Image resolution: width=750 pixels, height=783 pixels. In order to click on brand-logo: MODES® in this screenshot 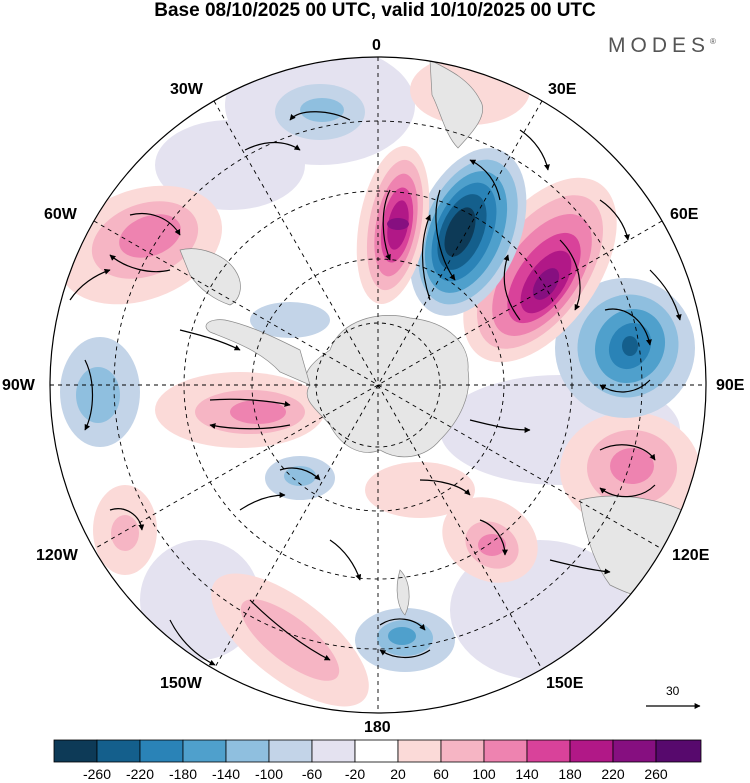, I will do `click(662, 46)`.